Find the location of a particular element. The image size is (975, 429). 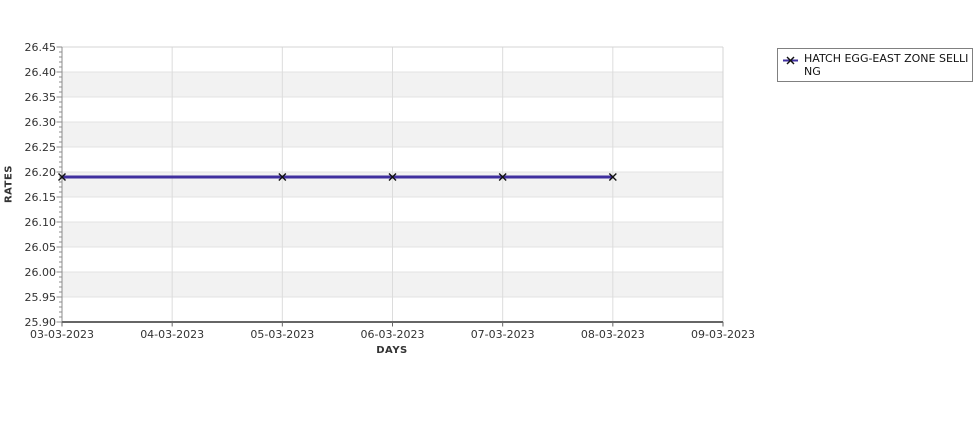

x-tick-label: 07-03-2023 is located at coordinates (502, 334).